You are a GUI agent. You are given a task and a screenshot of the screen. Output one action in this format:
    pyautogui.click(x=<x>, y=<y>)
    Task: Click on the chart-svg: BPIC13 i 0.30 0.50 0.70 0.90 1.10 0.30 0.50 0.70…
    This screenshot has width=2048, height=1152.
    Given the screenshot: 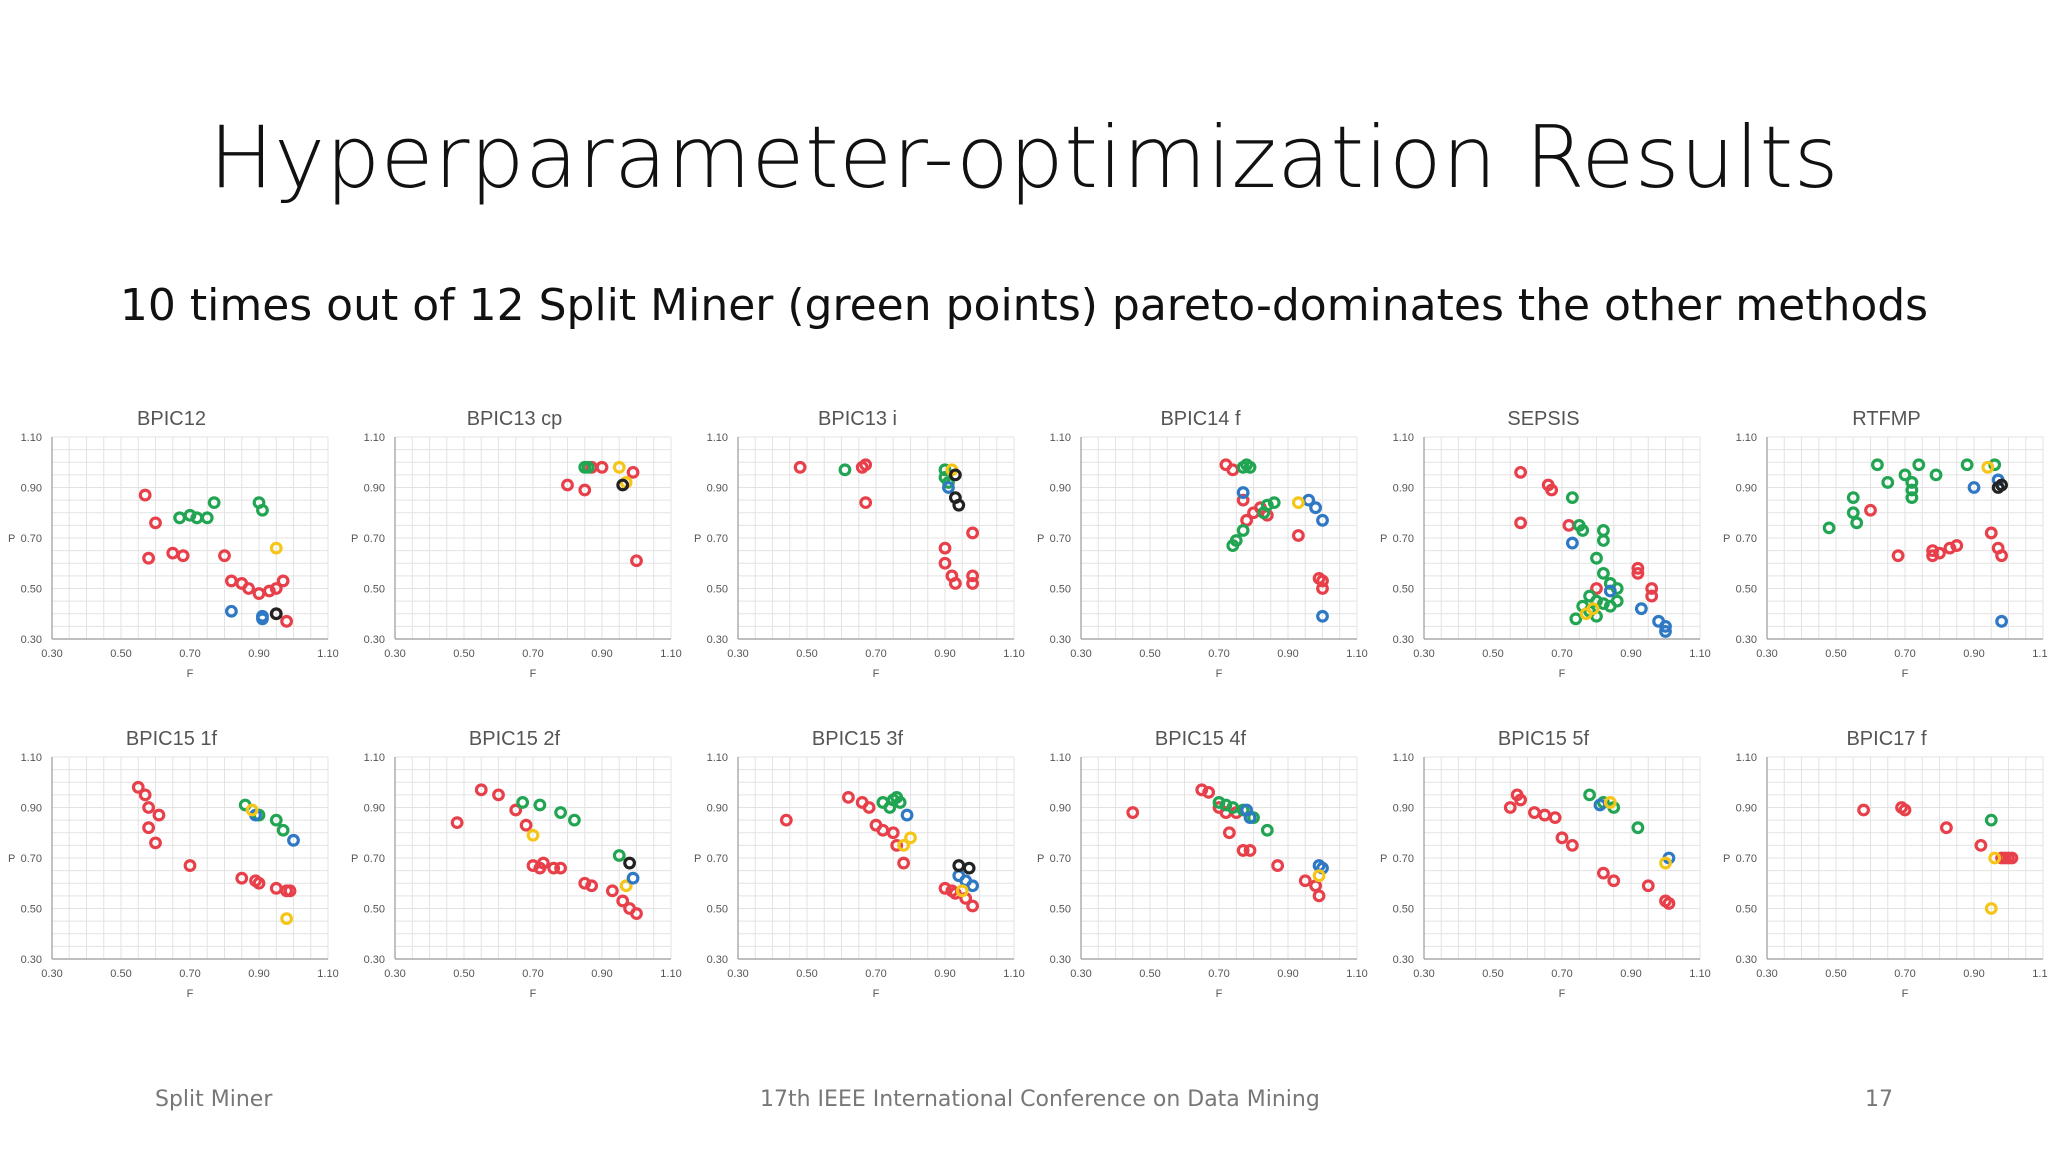 What is the action you would take?
    pyautogui.click(x=859, y=544)
    